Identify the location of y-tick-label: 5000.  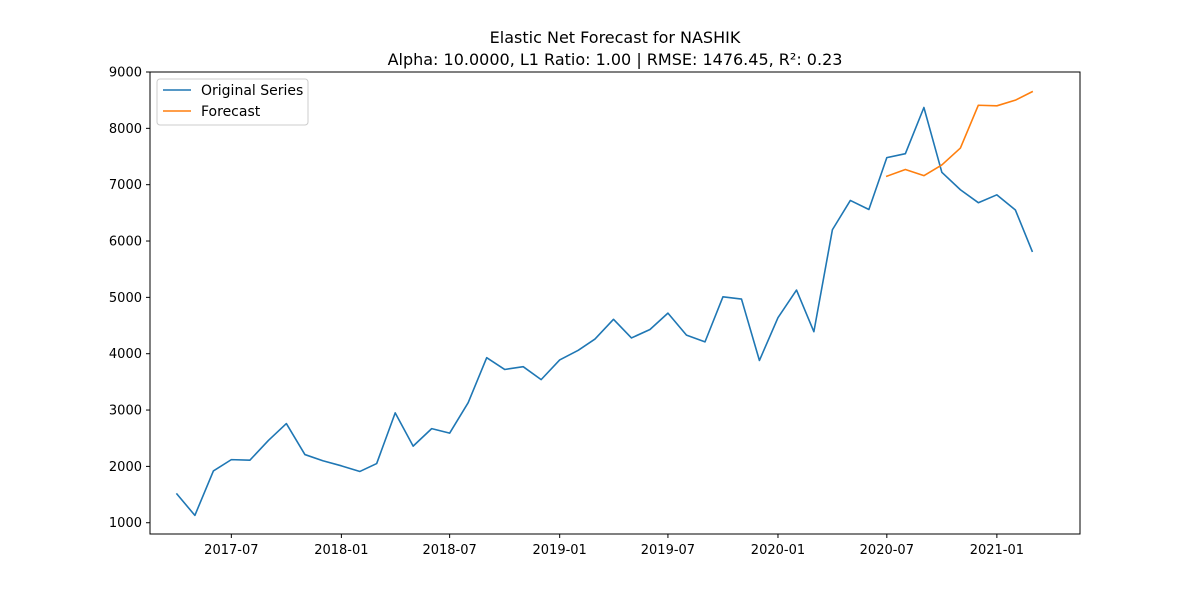
(125, 298).